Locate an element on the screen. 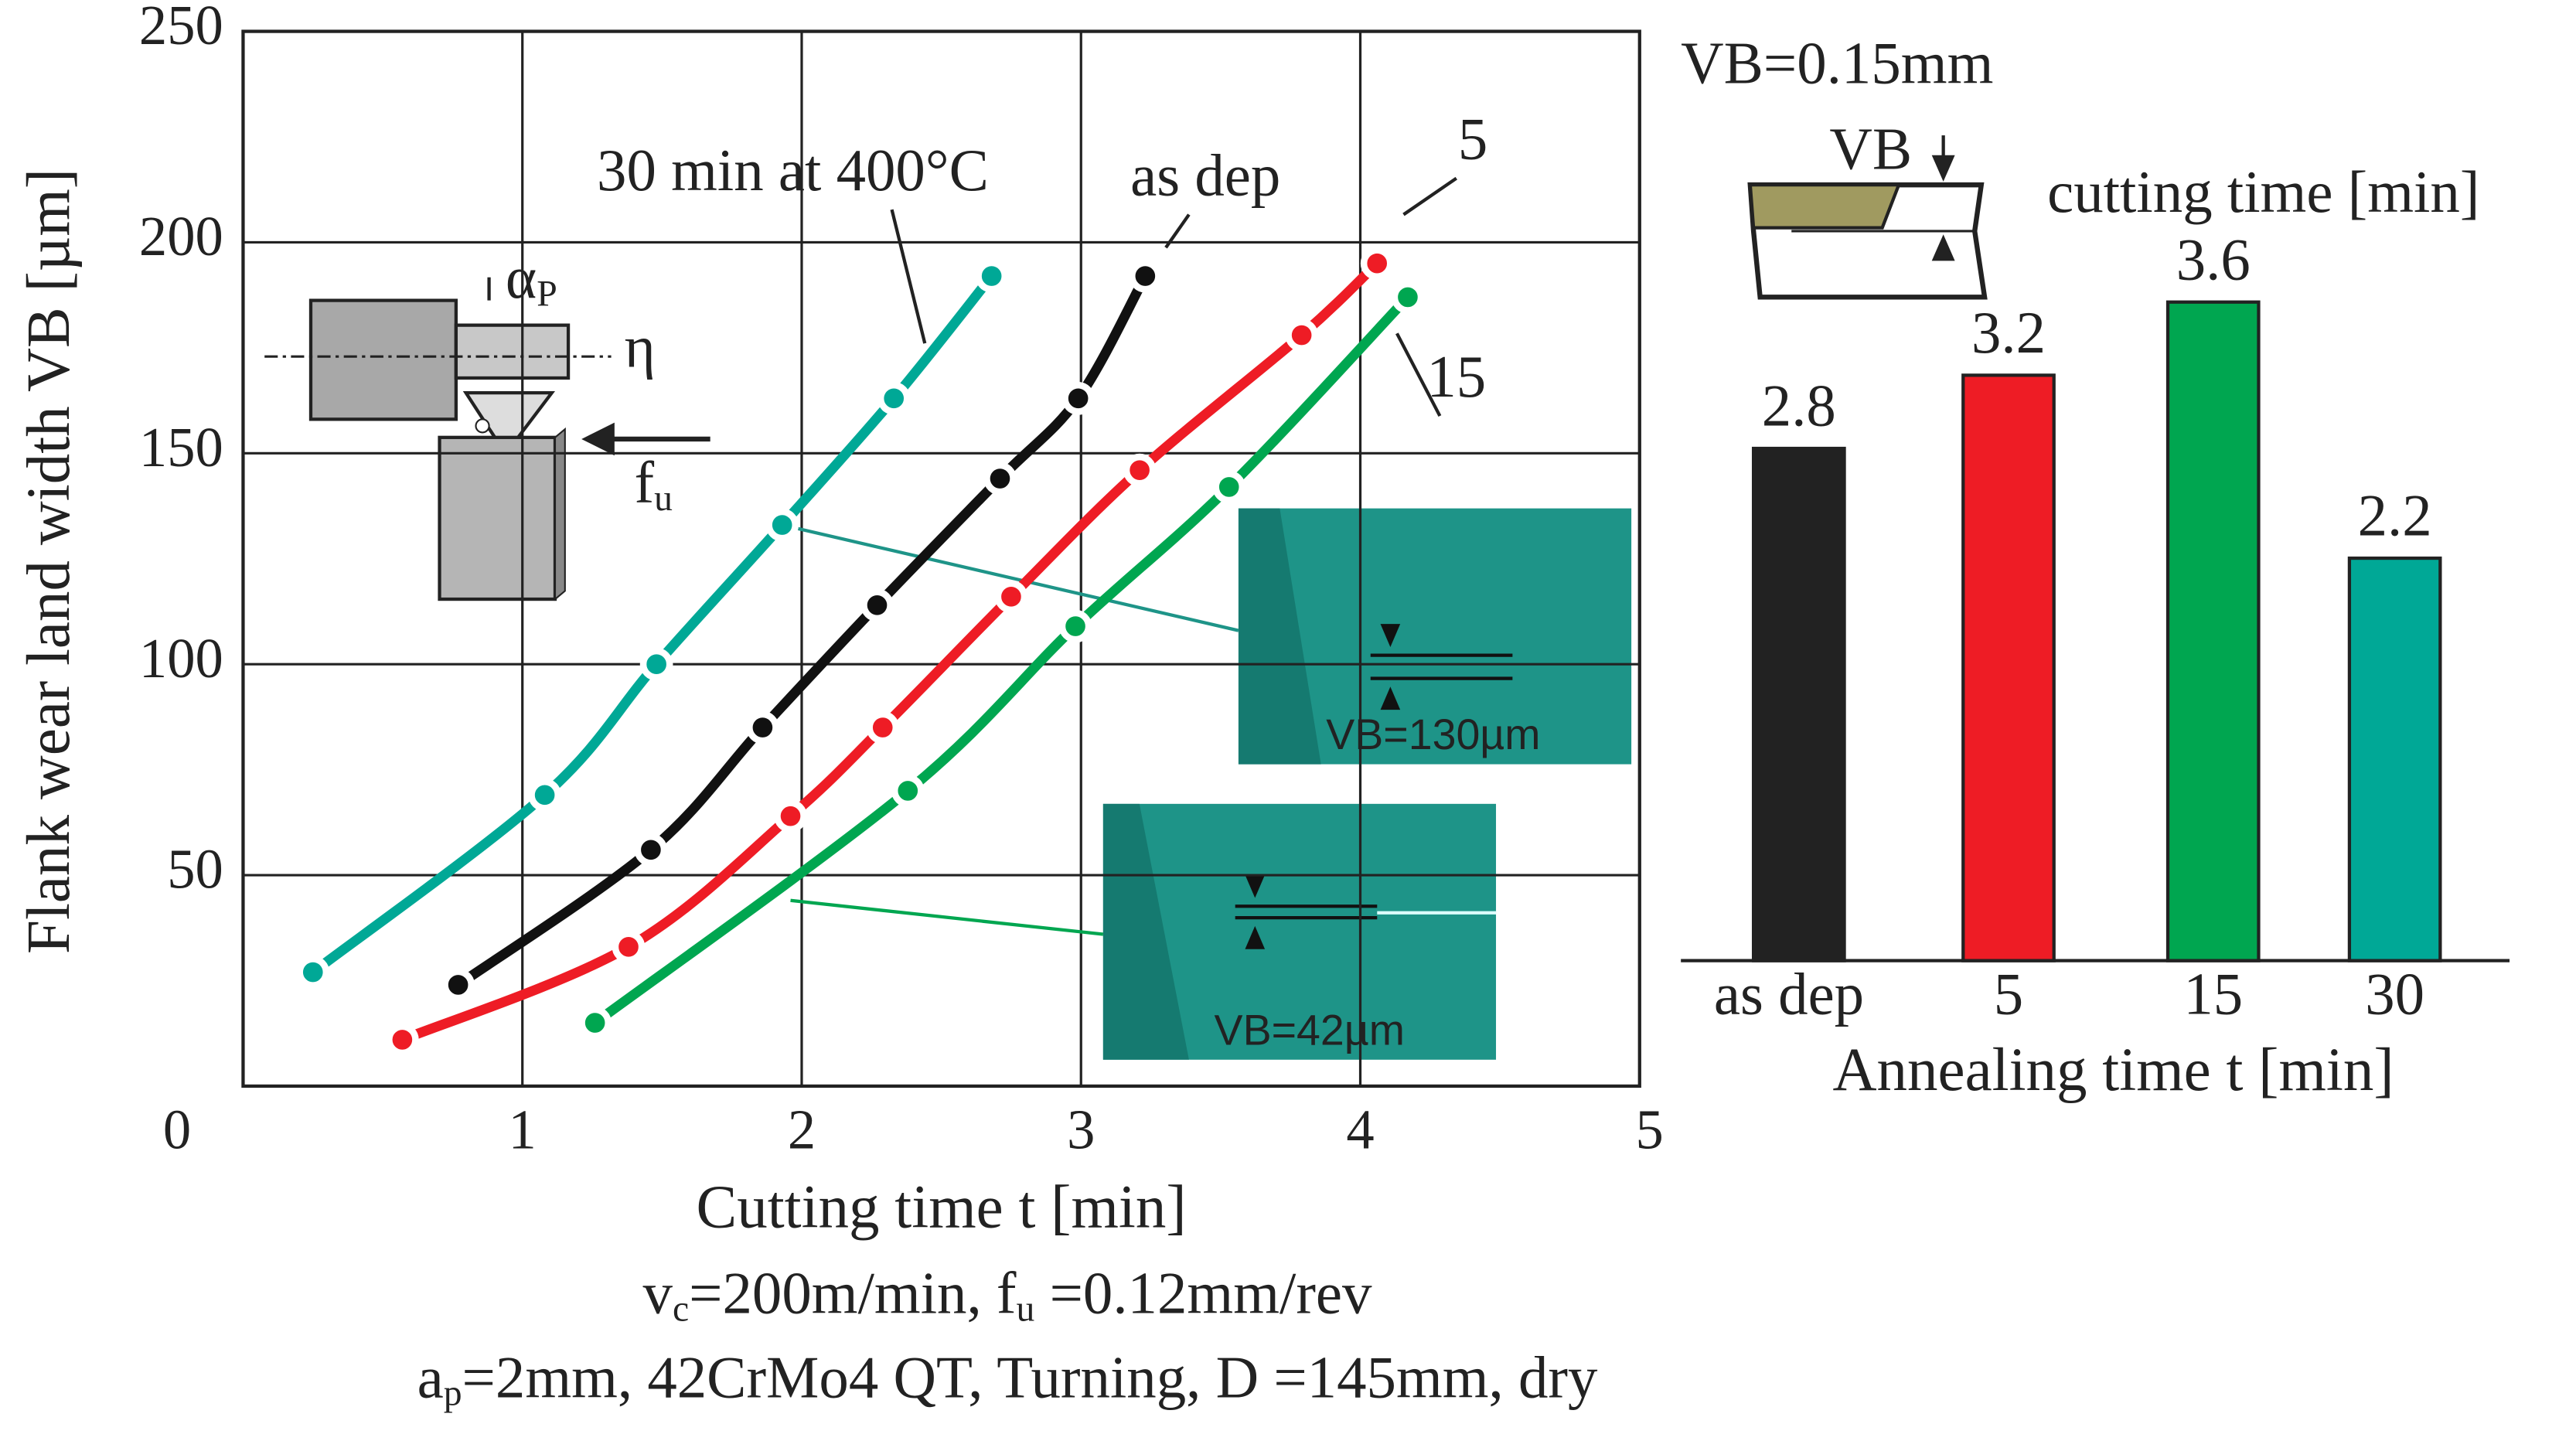  conditions-line-part: a is located at coordinates (430, 1377).